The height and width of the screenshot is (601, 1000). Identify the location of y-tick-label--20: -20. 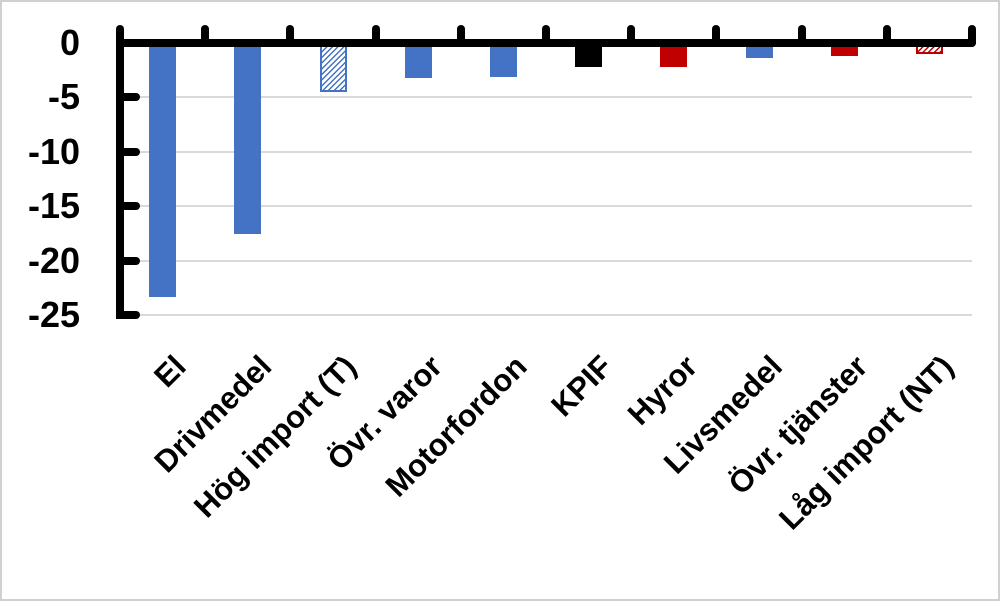
(53, 260).